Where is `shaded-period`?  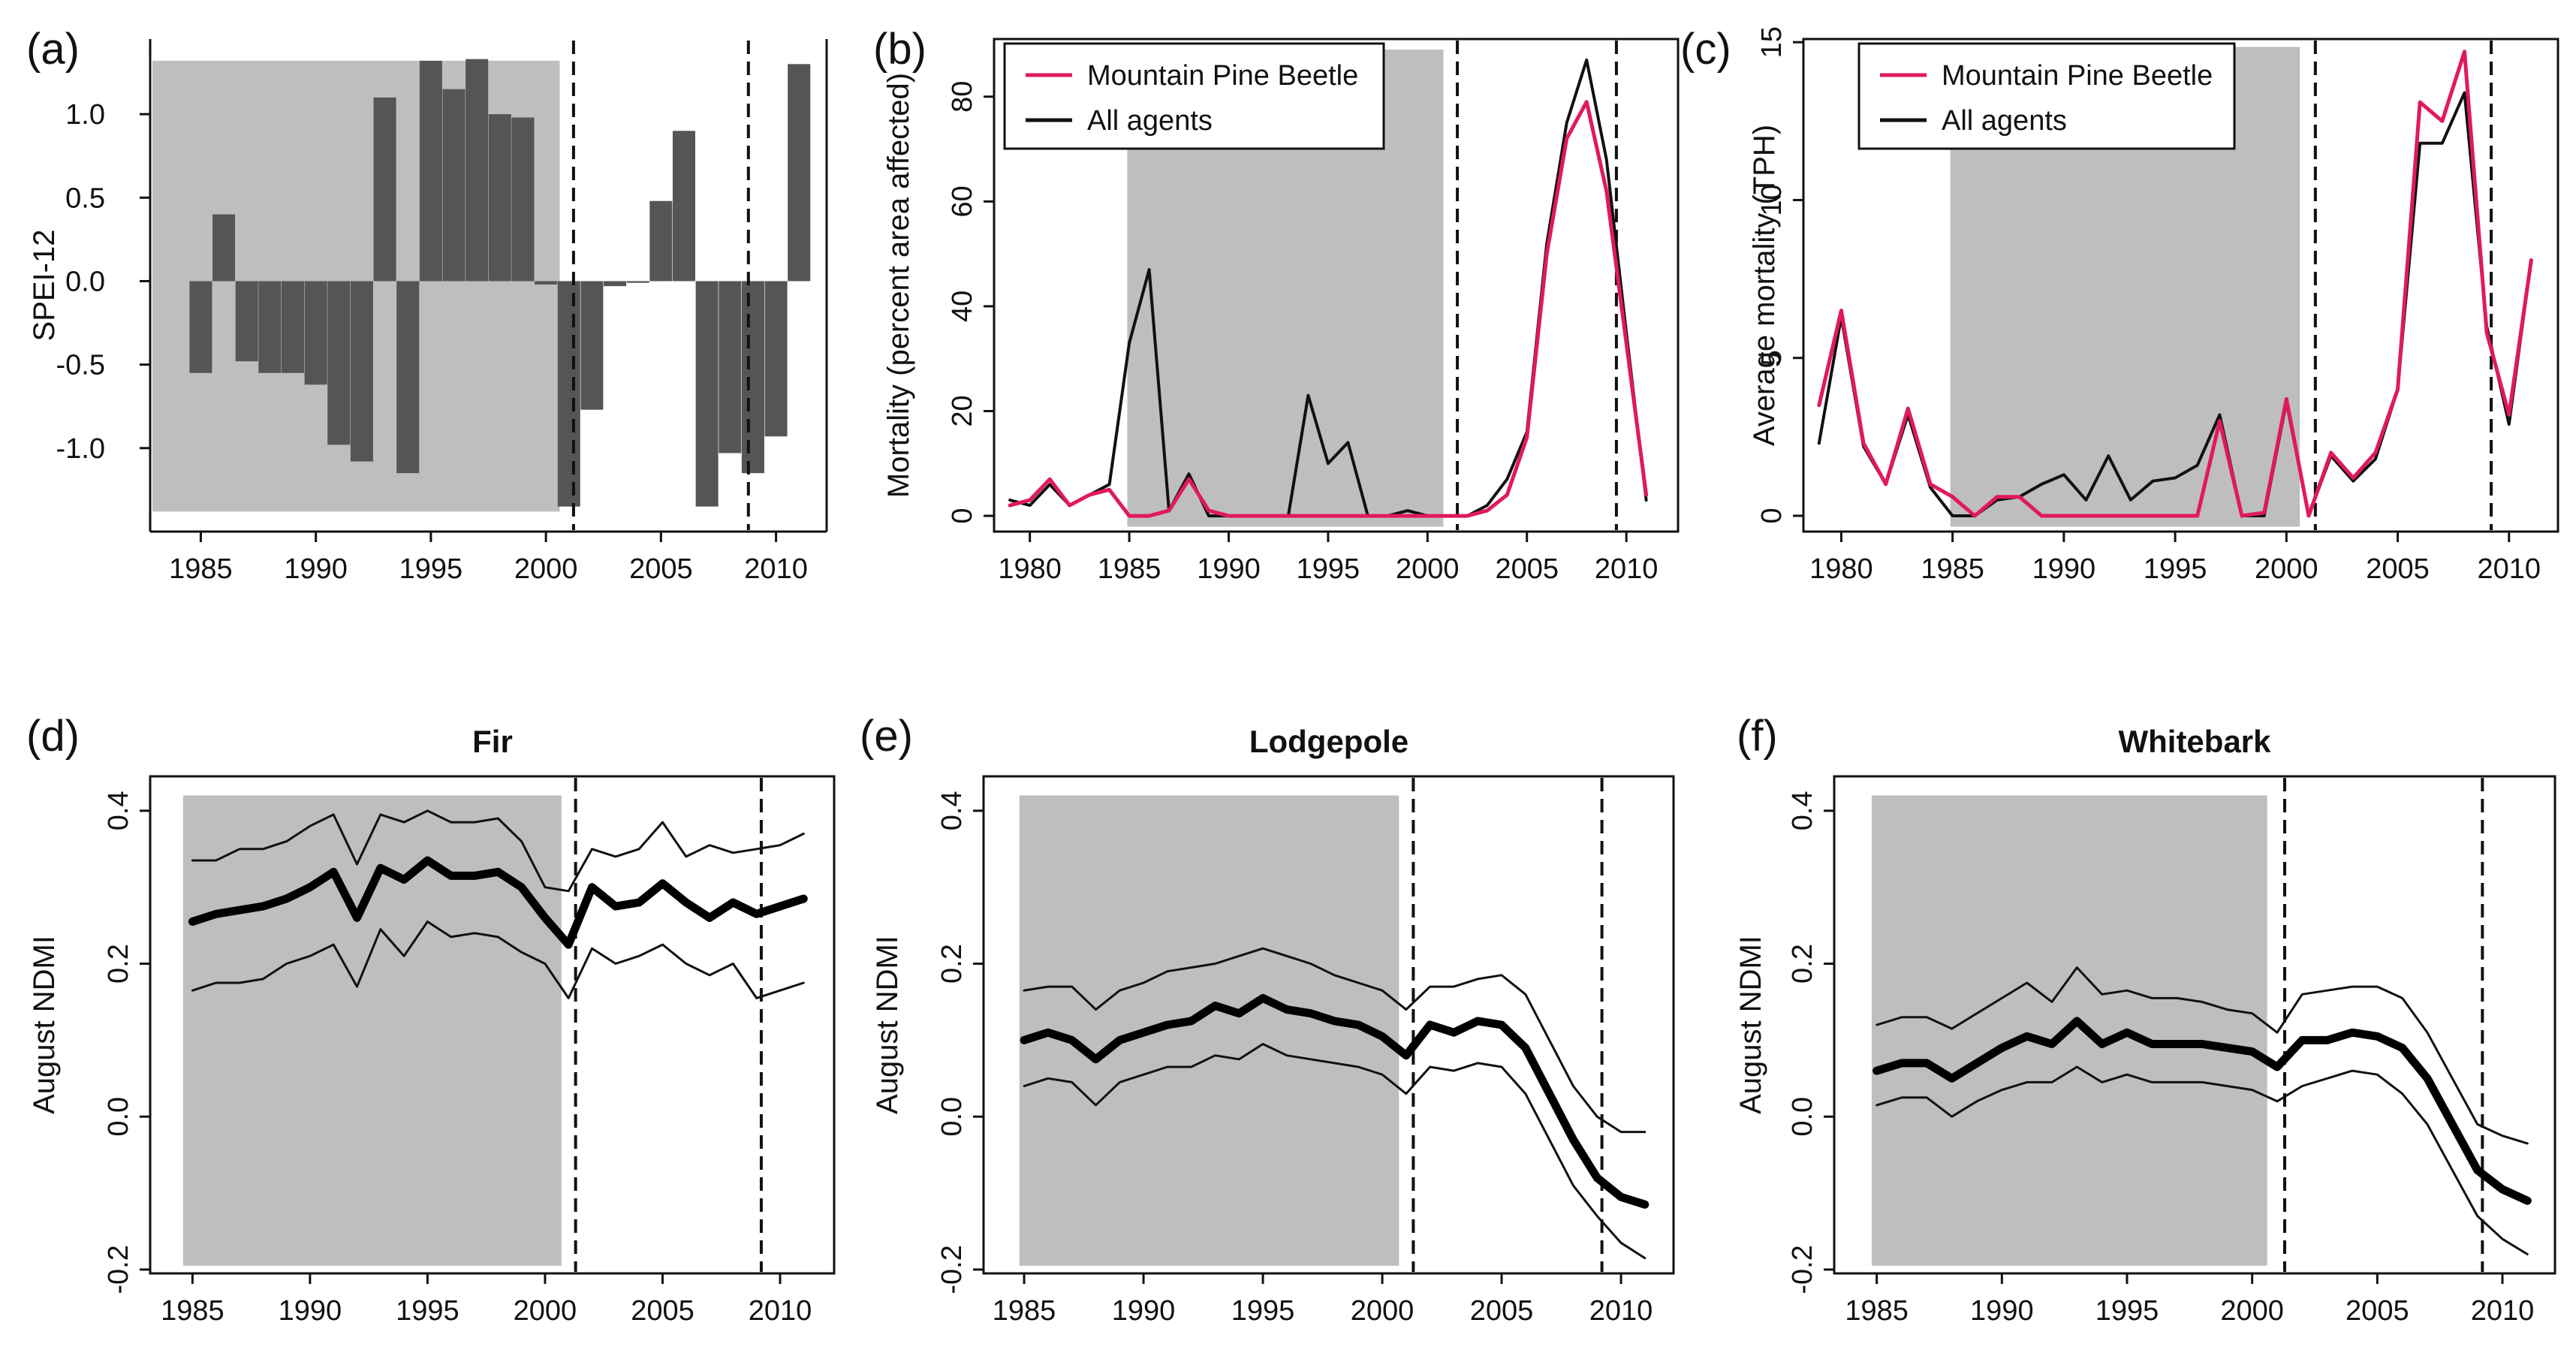
shaded-period is located at coordinates (1209, 1030).